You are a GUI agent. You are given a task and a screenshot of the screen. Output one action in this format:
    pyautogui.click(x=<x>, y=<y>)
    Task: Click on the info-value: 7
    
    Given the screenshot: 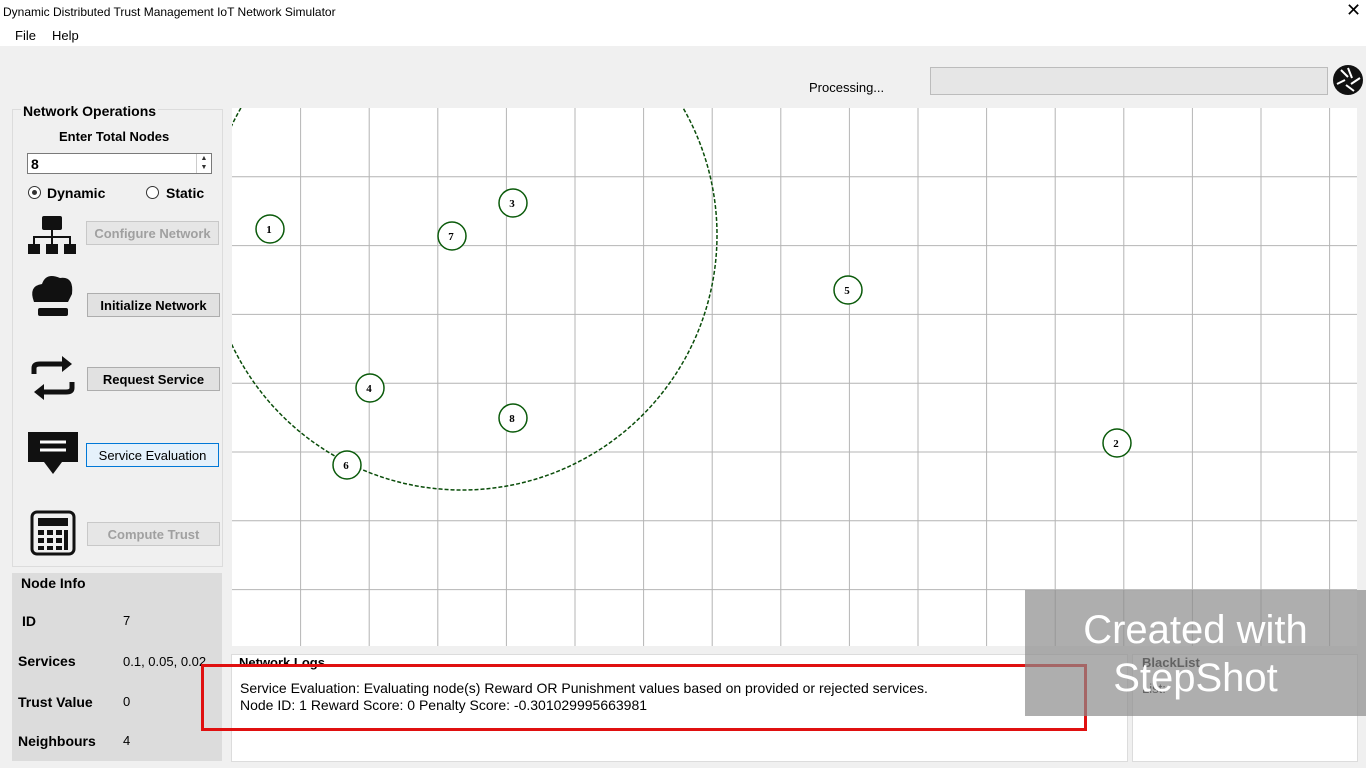 What is the action you would take?
    pyautogui.click(x=127, y=620)
    